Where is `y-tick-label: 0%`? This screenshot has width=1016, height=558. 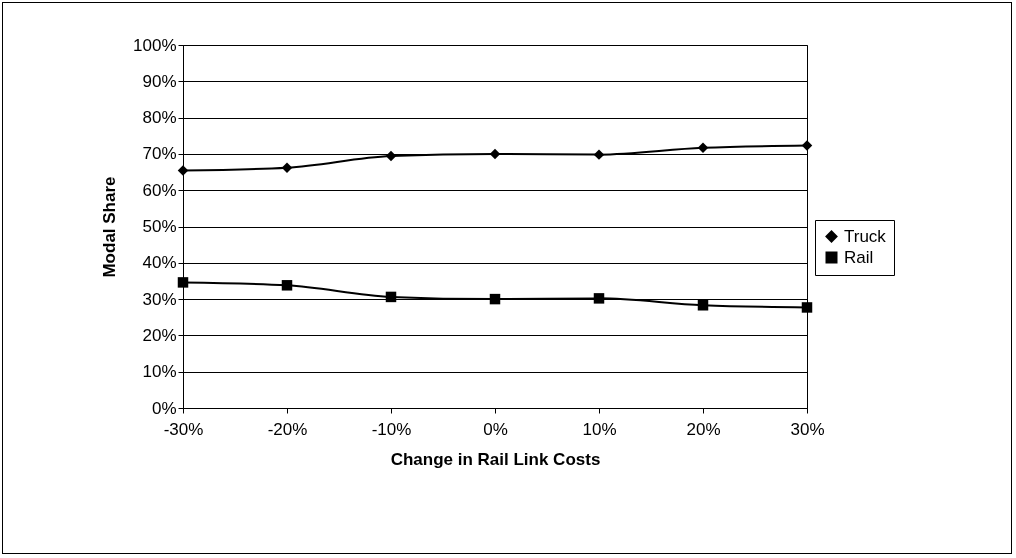 y-tick-label: 0% is located at coordinates (164, 408).